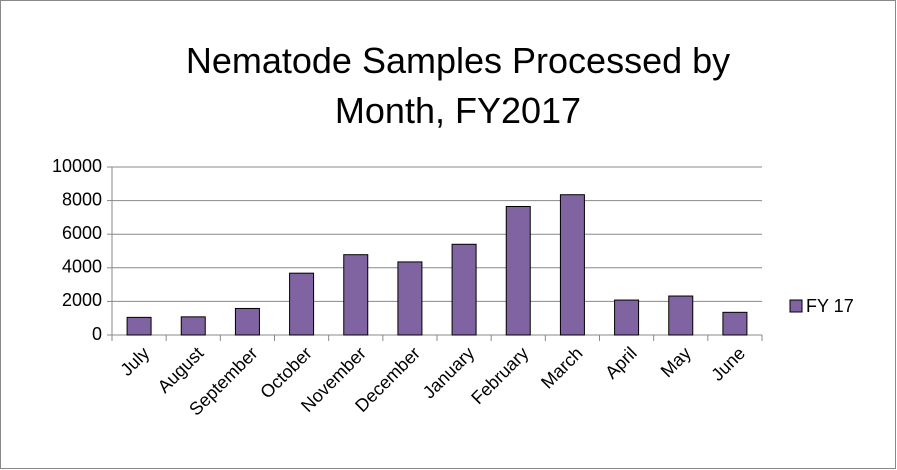 The width and height of the screenshot is (897, 470). Describe the element at coordinates (77, 166) in the screenshot. I see `y-tick-label: 10000` at that location.